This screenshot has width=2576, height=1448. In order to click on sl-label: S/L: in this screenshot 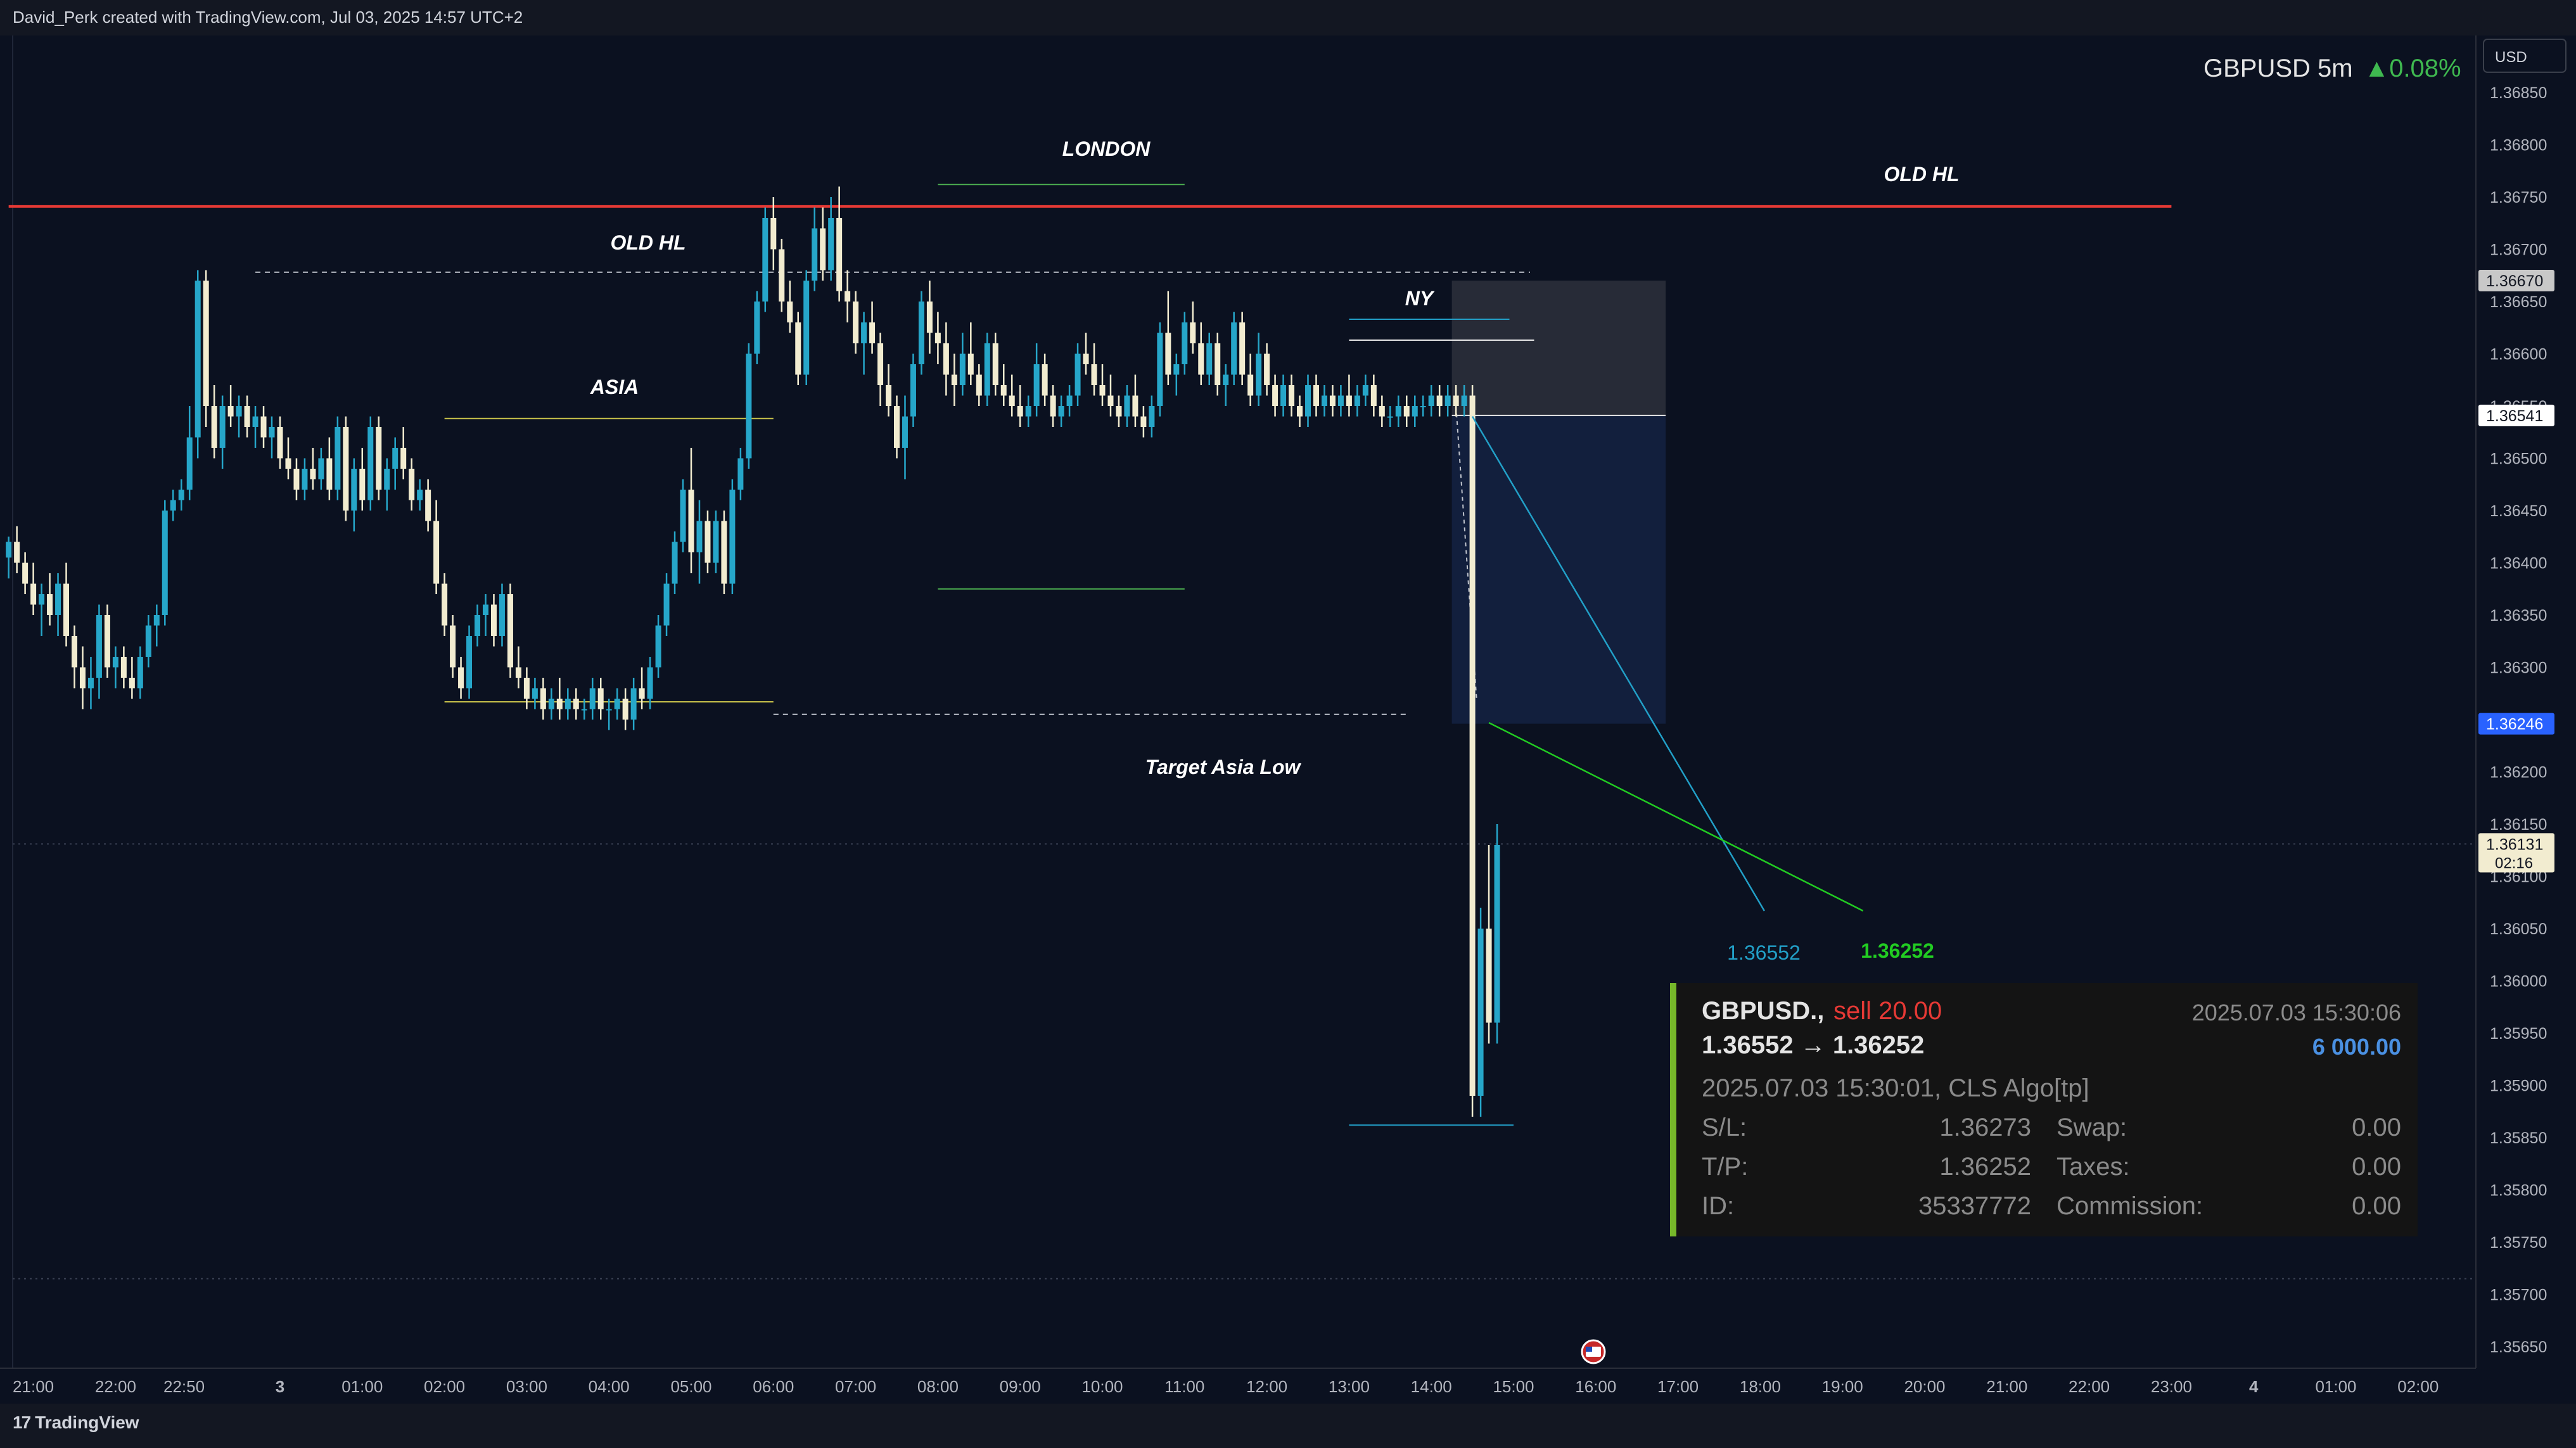, I will do `click(1725, 1127)`.